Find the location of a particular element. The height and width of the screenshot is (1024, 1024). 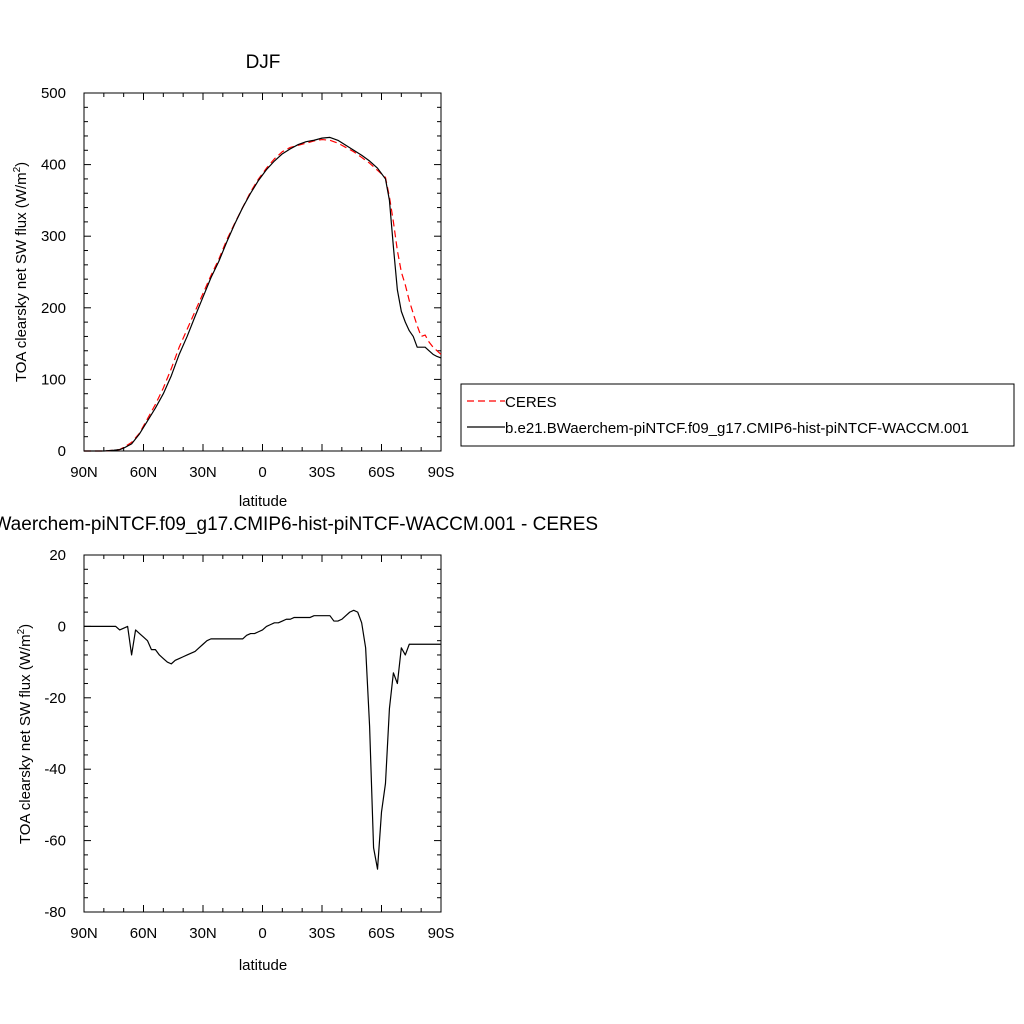

top-chart-y-axis-label-main: TOA clearsky net SW flux (W/m is located at coordinates (21, 277).